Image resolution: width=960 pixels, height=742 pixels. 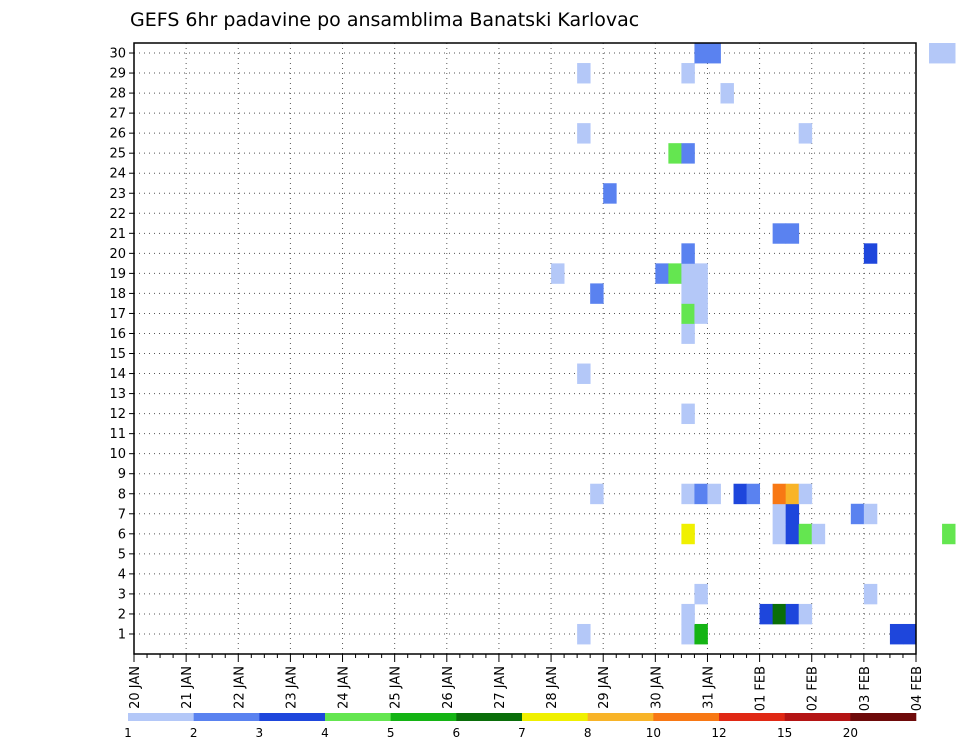 What do you see at coordinates (325, 733) in the screenshot?
I see `legend-label: 4` at bounding box center [325, 733].